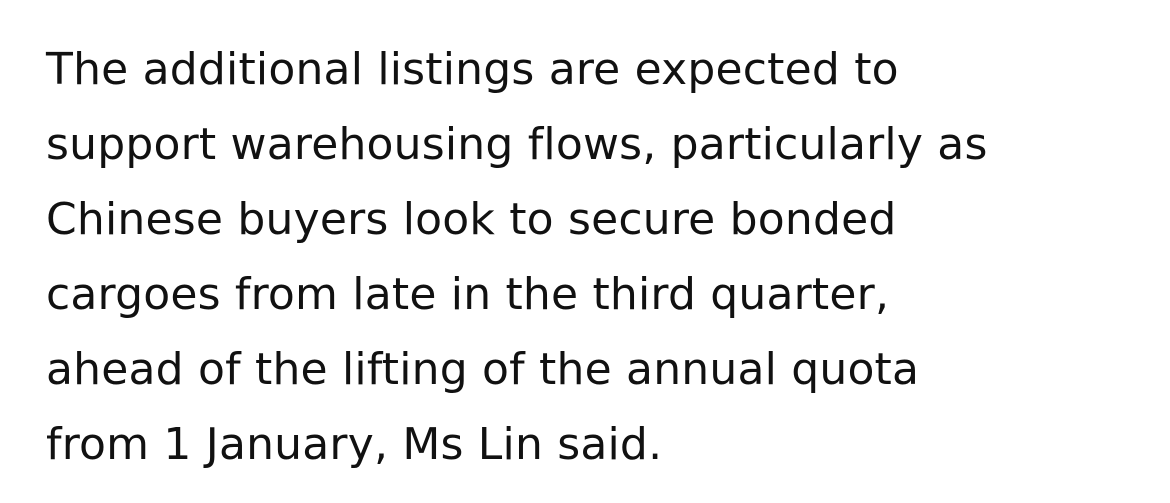  I want to click on paragraph-line: from 1 January, Ms Lin said., so click(354, 444).